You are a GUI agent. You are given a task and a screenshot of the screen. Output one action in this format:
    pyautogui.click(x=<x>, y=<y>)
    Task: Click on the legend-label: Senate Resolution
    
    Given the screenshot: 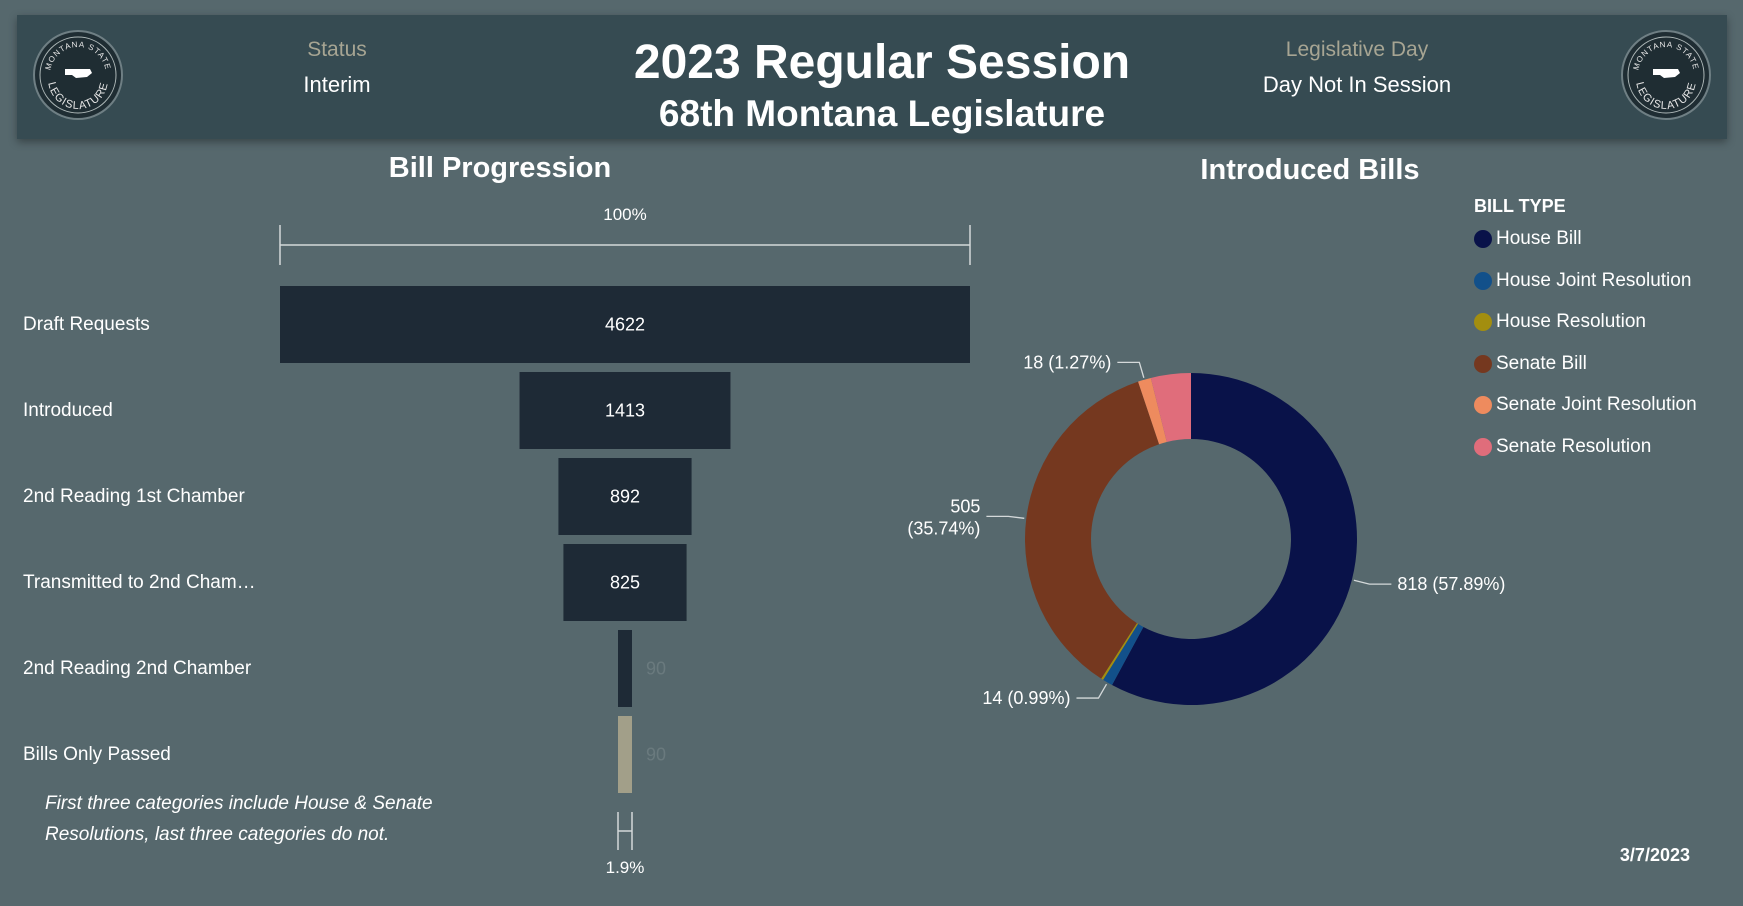 What is the action you would take?
    pyautogui.click(x=1574, y=446)
    